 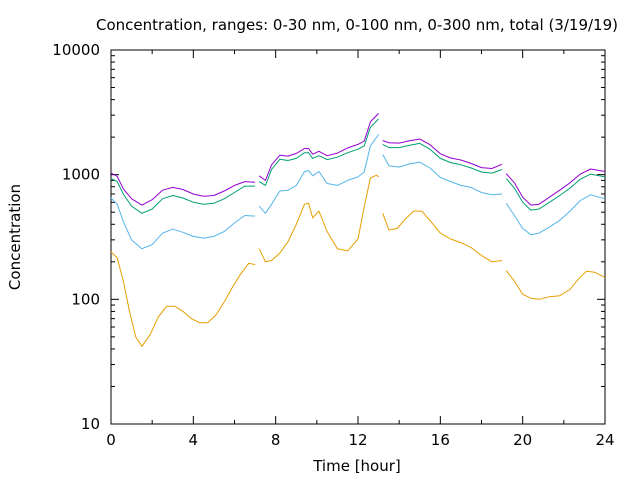 I want to click on y-axis-label: Concentration, so click(x=15, y=237).